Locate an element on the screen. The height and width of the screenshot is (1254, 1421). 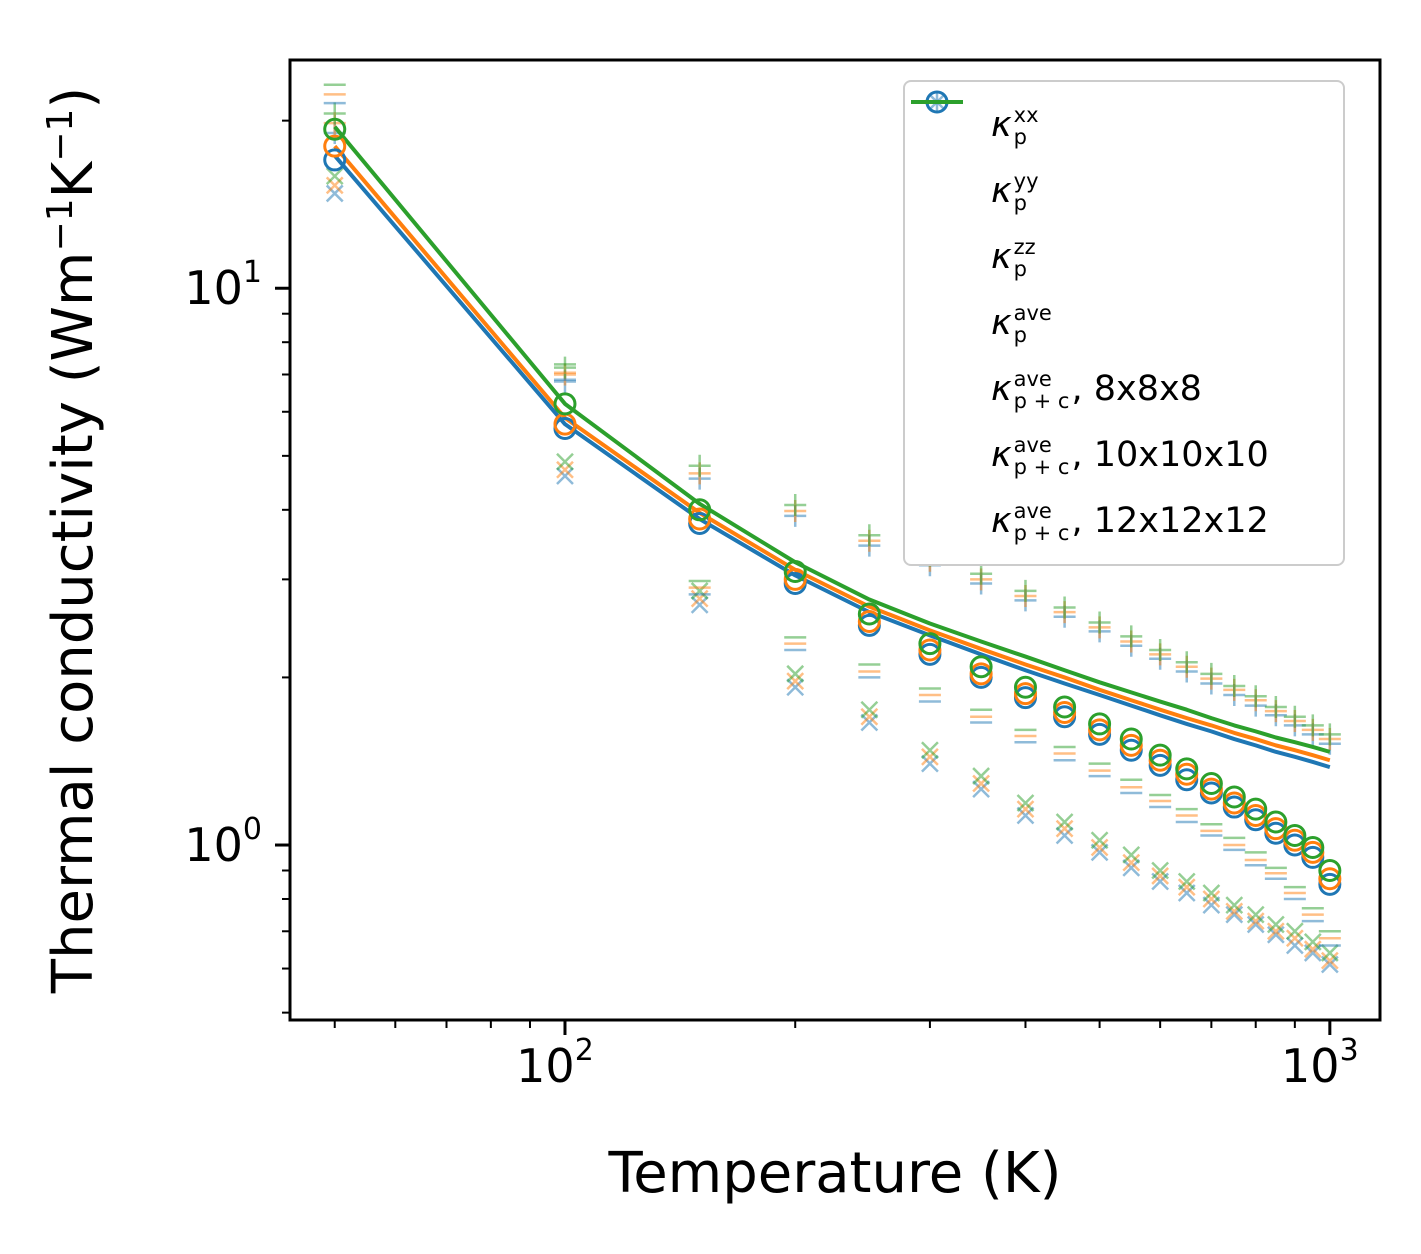
x-tick-label-3: 10³ is located at coordinates (1320, 1063).